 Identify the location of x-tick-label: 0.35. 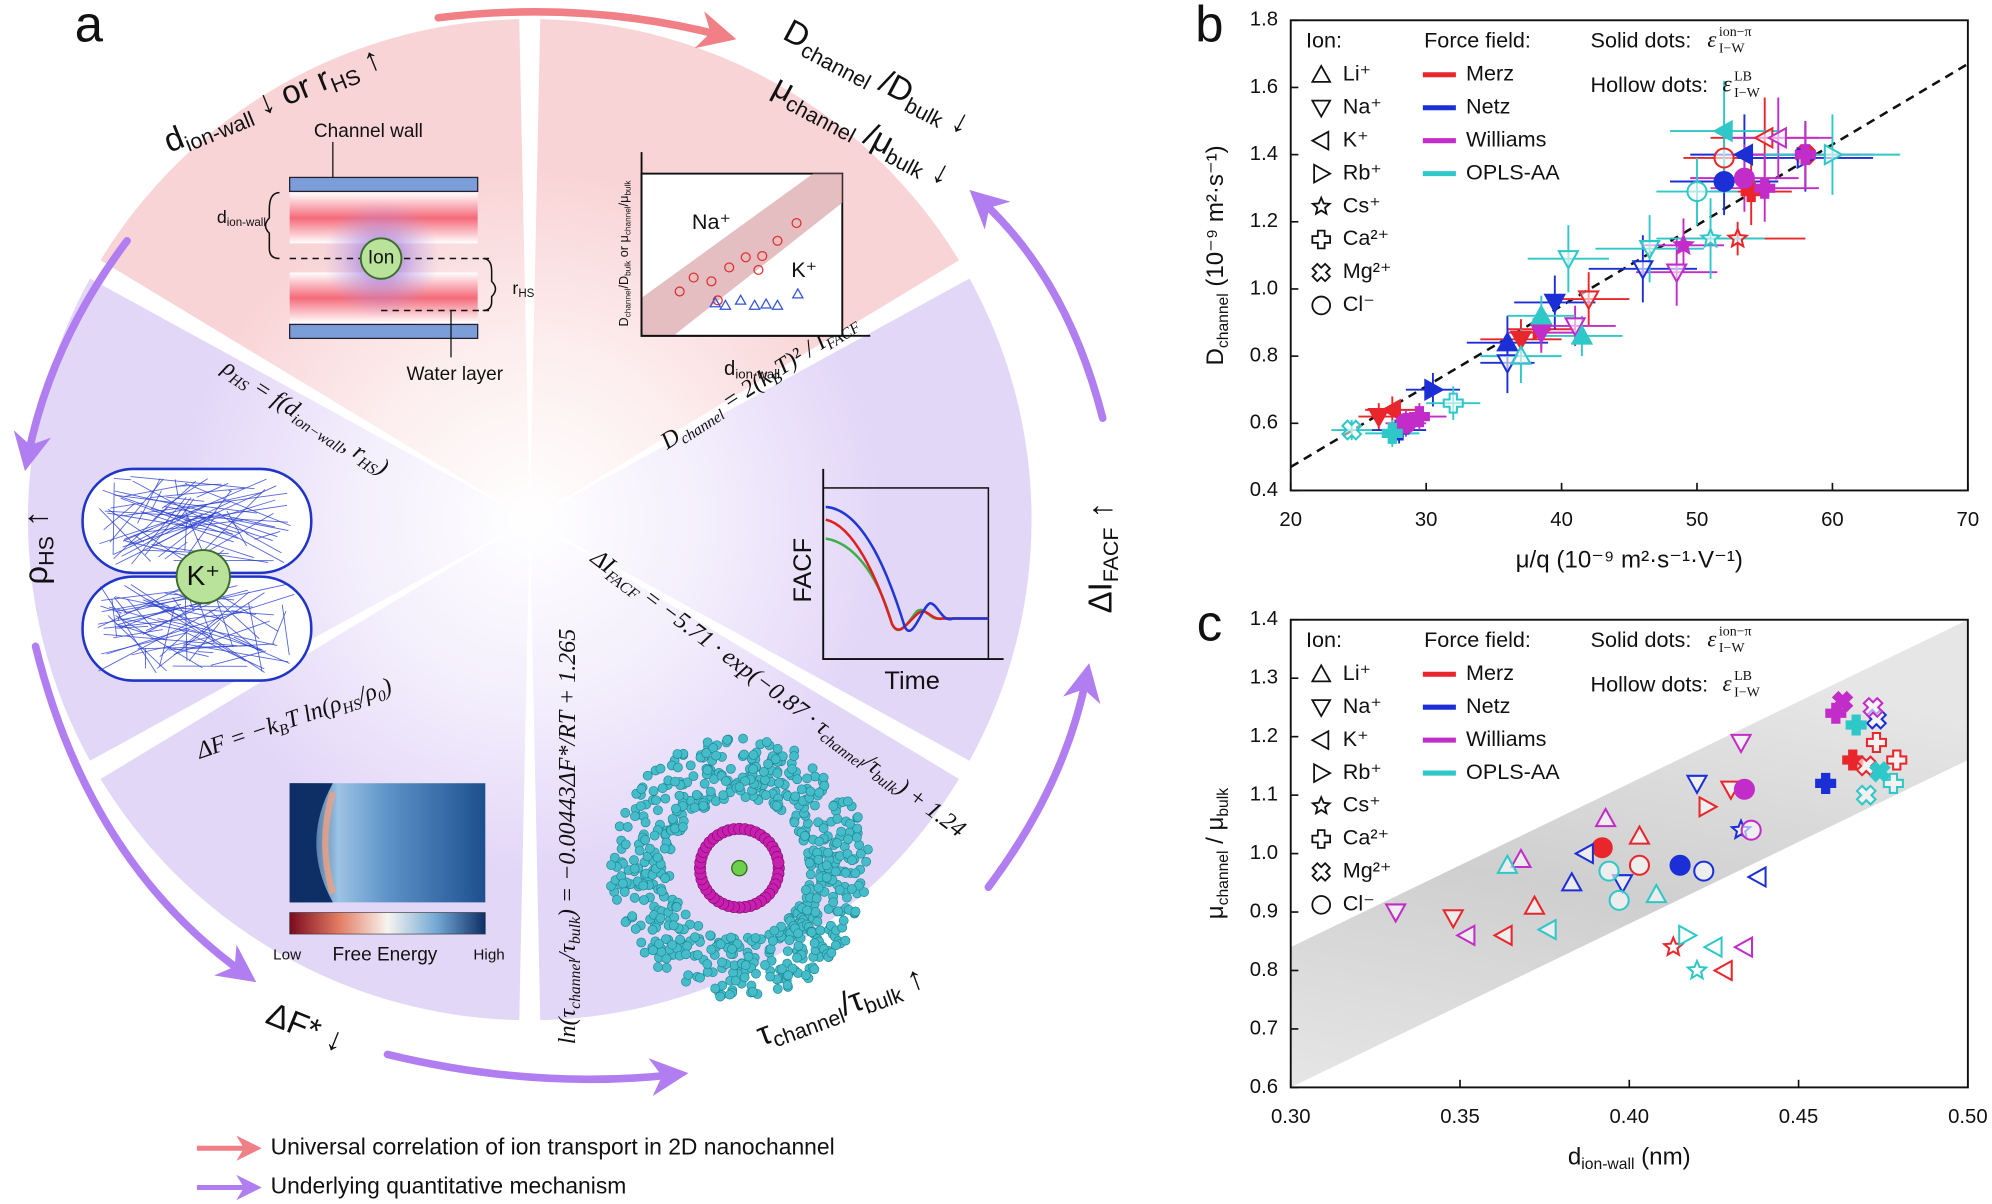
(1460, 1117).